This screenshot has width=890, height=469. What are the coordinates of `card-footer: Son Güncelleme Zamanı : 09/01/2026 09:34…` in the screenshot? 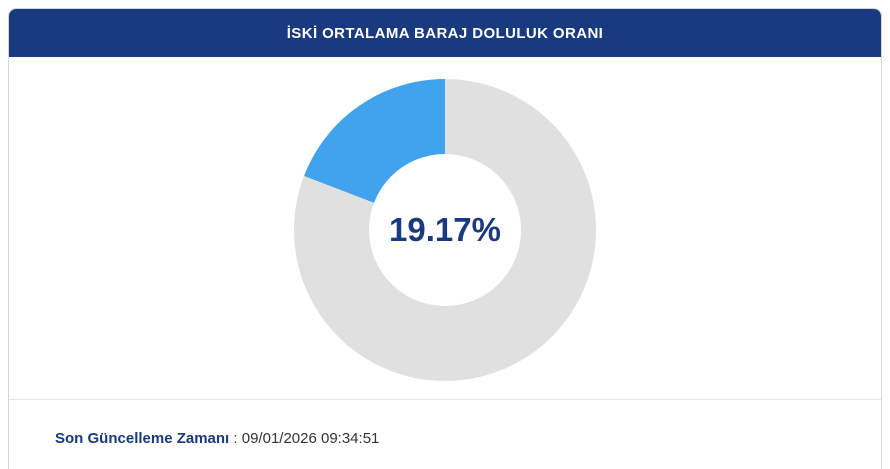 It's located at (445, 434).